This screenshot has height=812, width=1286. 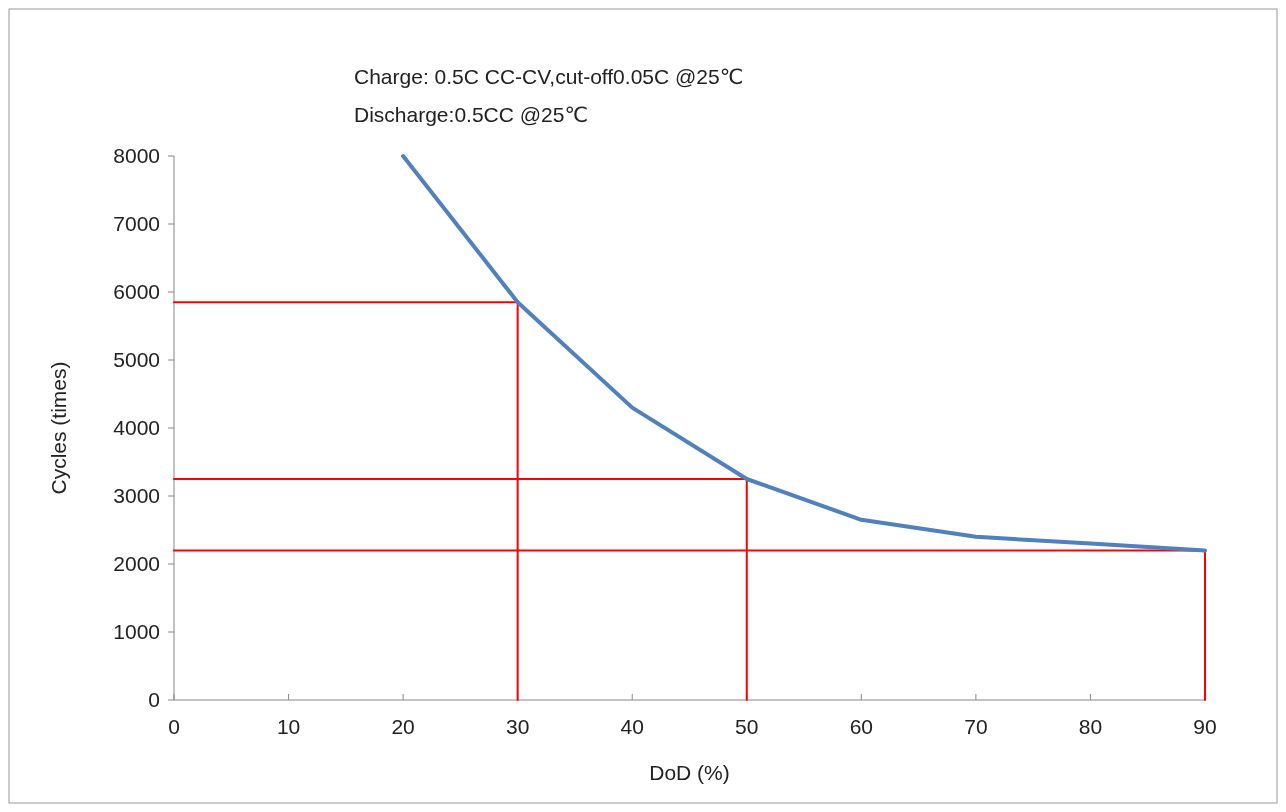 I want to click on y-tick-label: 6000, so click(x=136, y=292).